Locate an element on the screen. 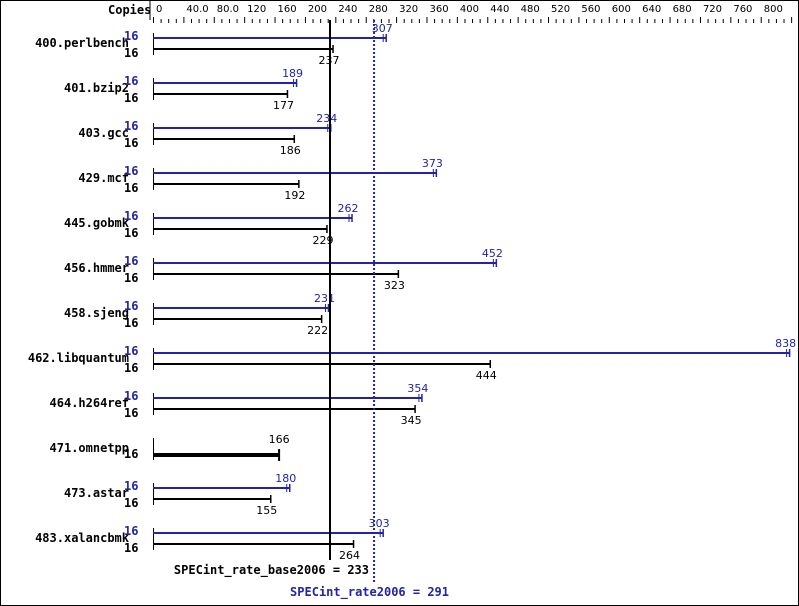 The height and width of the screenshot is (606, 799). axis-tick-label: 760 is located at coordinates (742, 9).